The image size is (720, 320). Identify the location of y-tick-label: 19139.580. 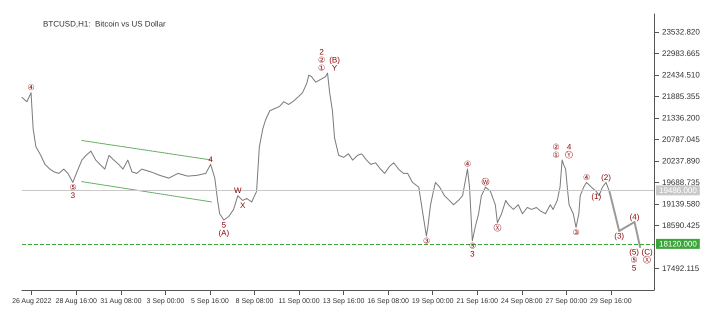
(681, 203).